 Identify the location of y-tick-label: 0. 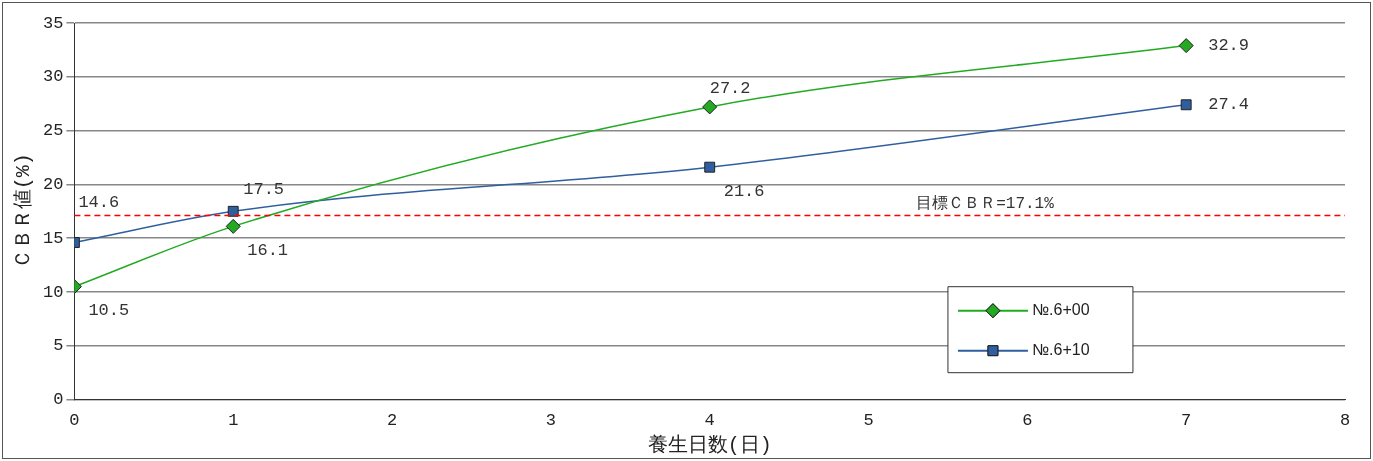
(58, 400).